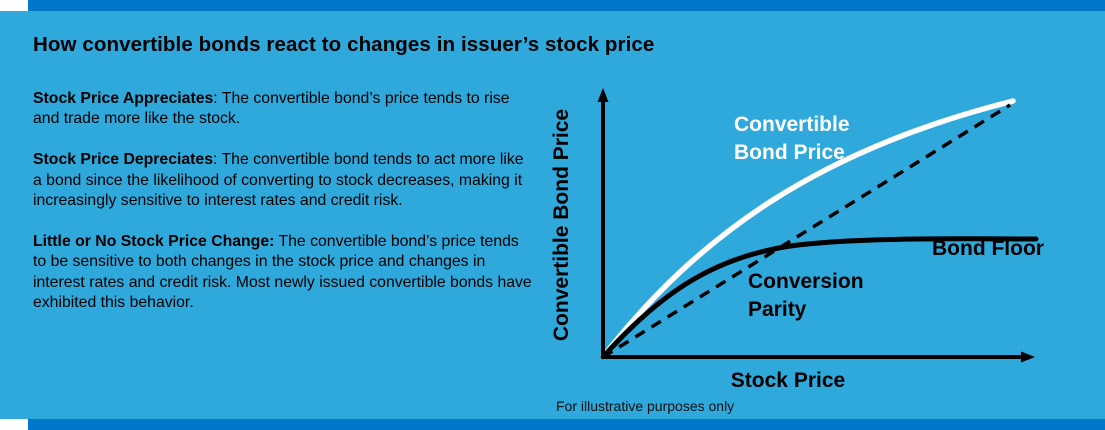 The width and height of the screenshot is (1105, 430). I want to click on conversion-parity-label-line1: Conversion, so click(806, 281).